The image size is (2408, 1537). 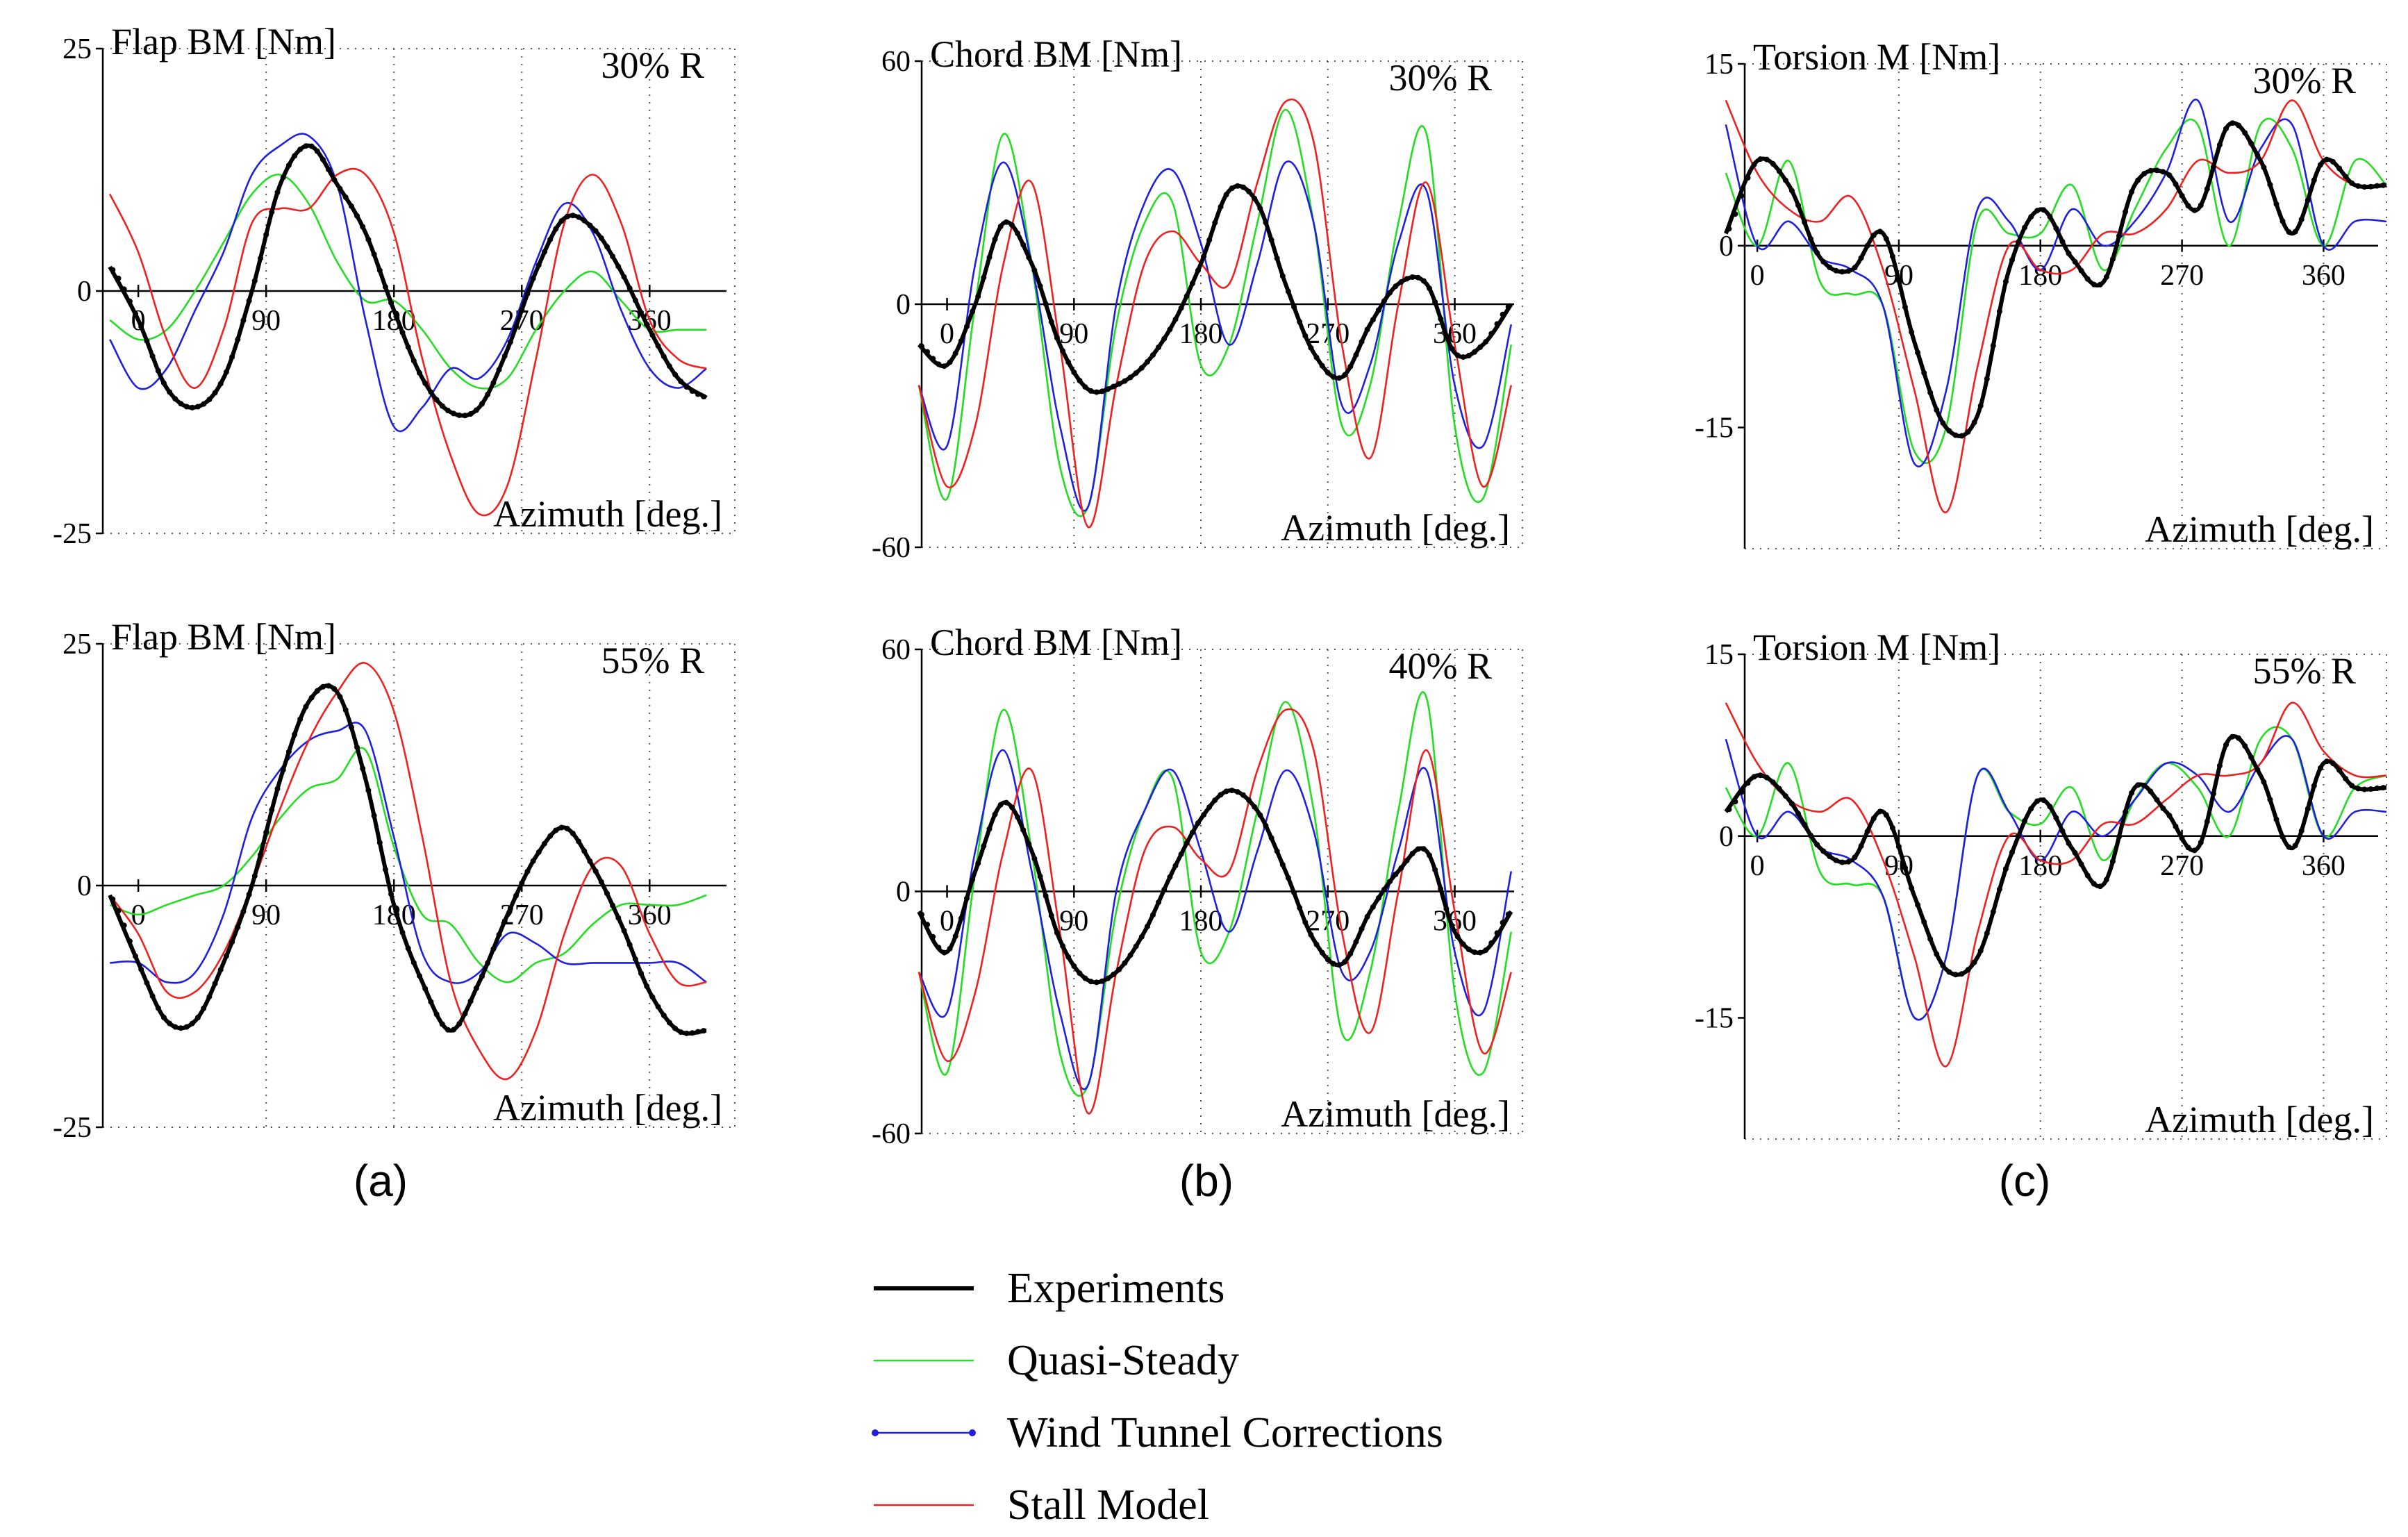 What do you see at coordinates (2056, 873) in the screenshot?
I see `series-line-quasi-steady` at bounding box center [2056, 873].